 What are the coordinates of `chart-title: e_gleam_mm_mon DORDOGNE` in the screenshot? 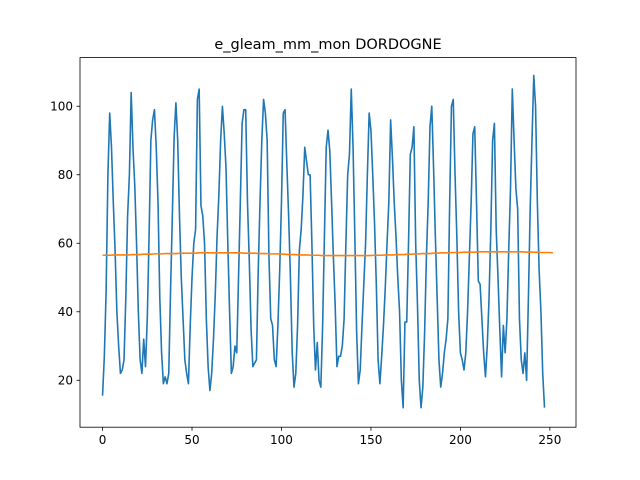 It's located at (327, 45).